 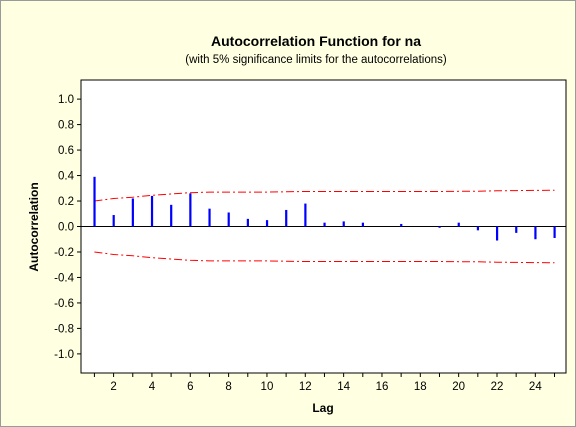 I want to click on y-tick-label: 0.6, so click(x=66, y=151).